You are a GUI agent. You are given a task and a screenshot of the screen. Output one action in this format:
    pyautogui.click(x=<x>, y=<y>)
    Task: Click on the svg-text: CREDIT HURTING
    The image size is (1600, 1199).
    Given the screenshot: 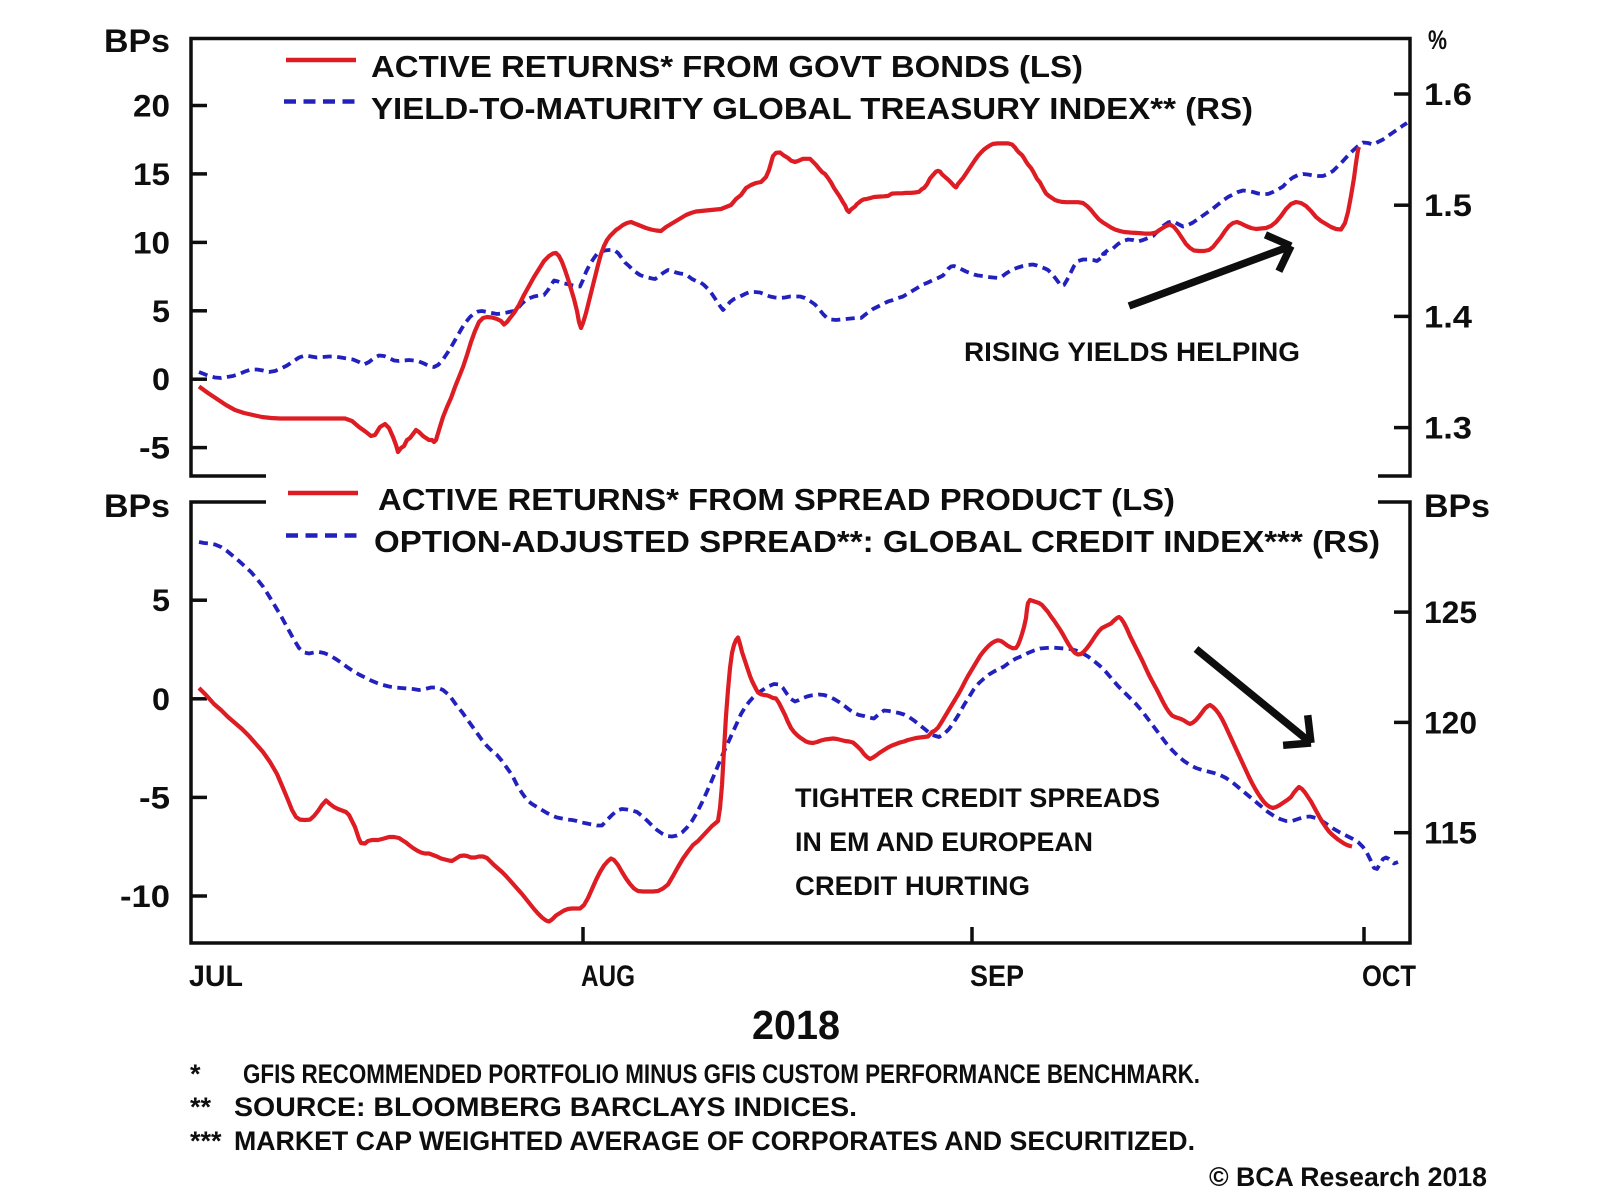 What is the action you would take?
    pyautogui.click(x=912, y=886)
    